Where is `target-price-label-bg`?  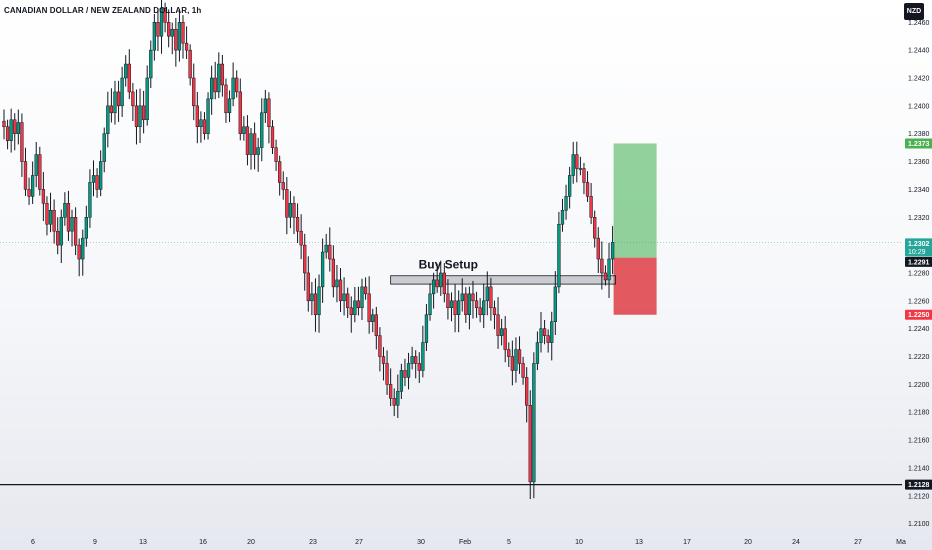
target-price-label-bg is located at coordinates (918, 143).